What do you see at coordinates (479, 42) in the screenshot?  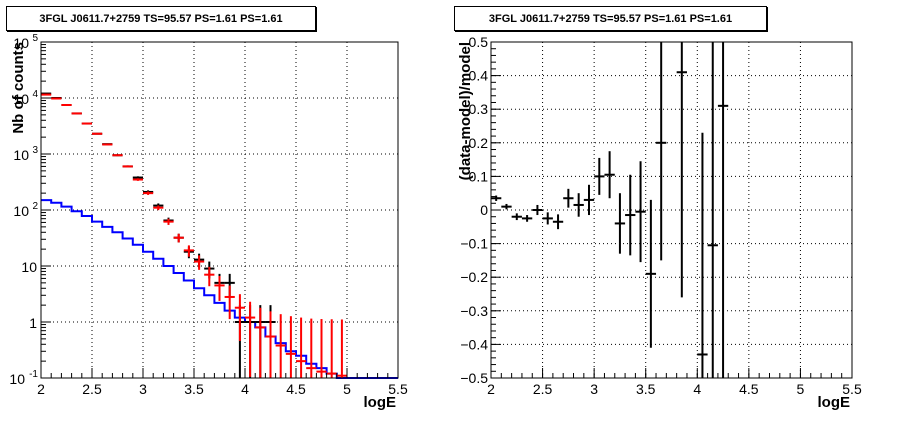 I see `y-tick-label: 0.5` at bounding box center [479, 42].